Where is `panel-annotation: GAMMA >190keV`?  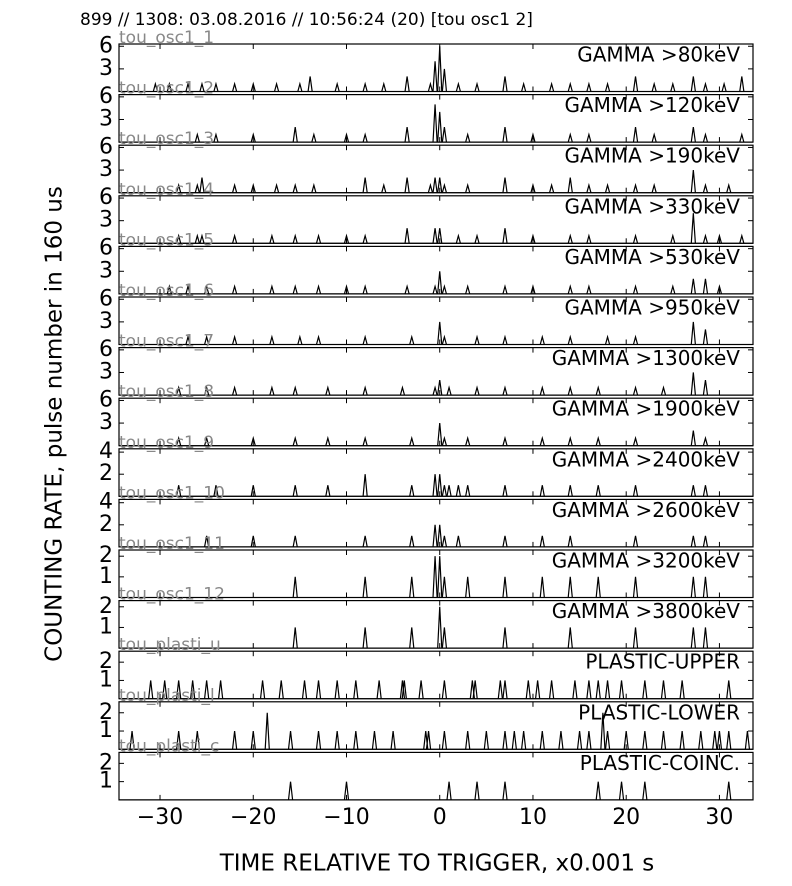
panel-annotation: GAMMA >190keV is located at coordinates (652, 156).